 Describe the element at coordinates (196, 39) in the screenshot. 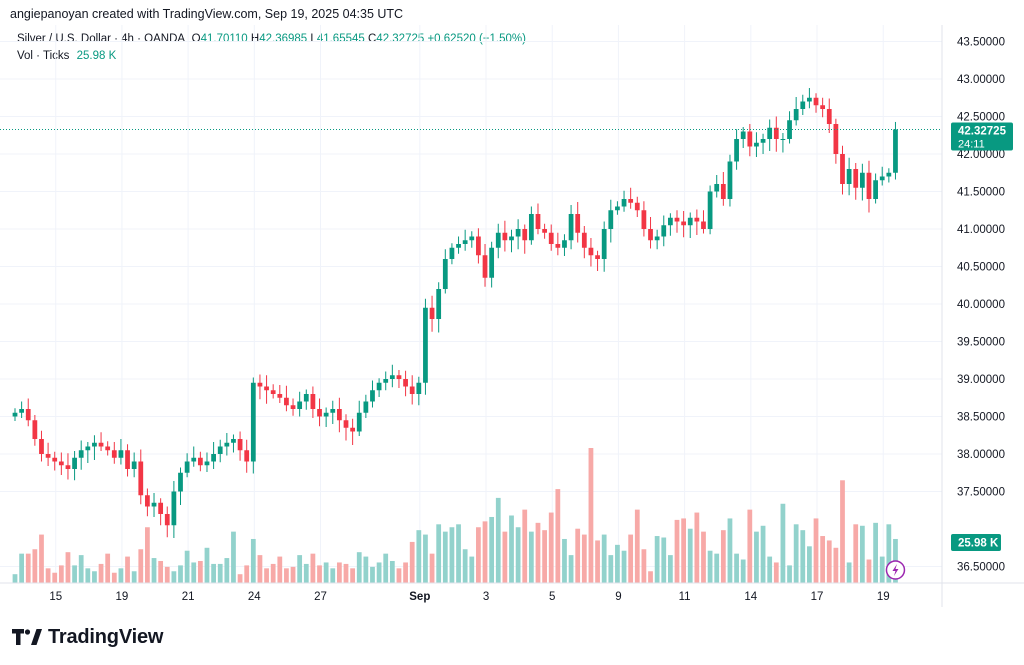

I see `open-label: O` at that location.